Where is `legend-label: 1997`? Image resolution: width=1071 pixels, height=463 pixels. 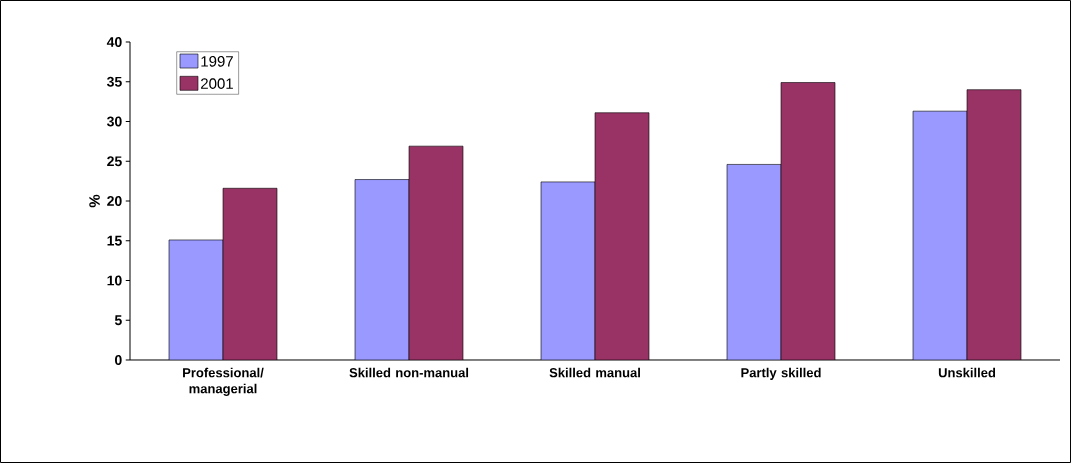 legend-label: 1997 is located at coordinates (217, 61).